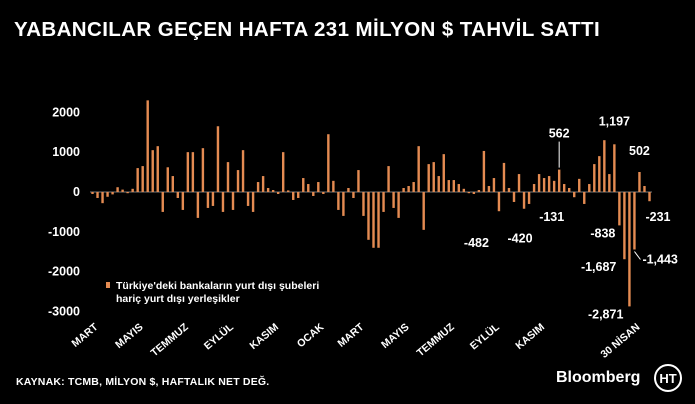 This screenshot has height=404, width=695. Describe the element at coordinates (620, 340) in the screenshot. I see `x-tick-label: 30 NİSAN` at that location.